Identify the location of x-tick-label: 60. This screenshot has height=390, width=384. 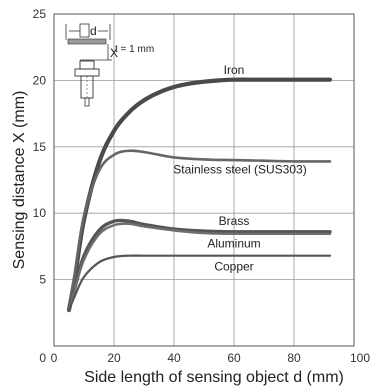
(234, 358).